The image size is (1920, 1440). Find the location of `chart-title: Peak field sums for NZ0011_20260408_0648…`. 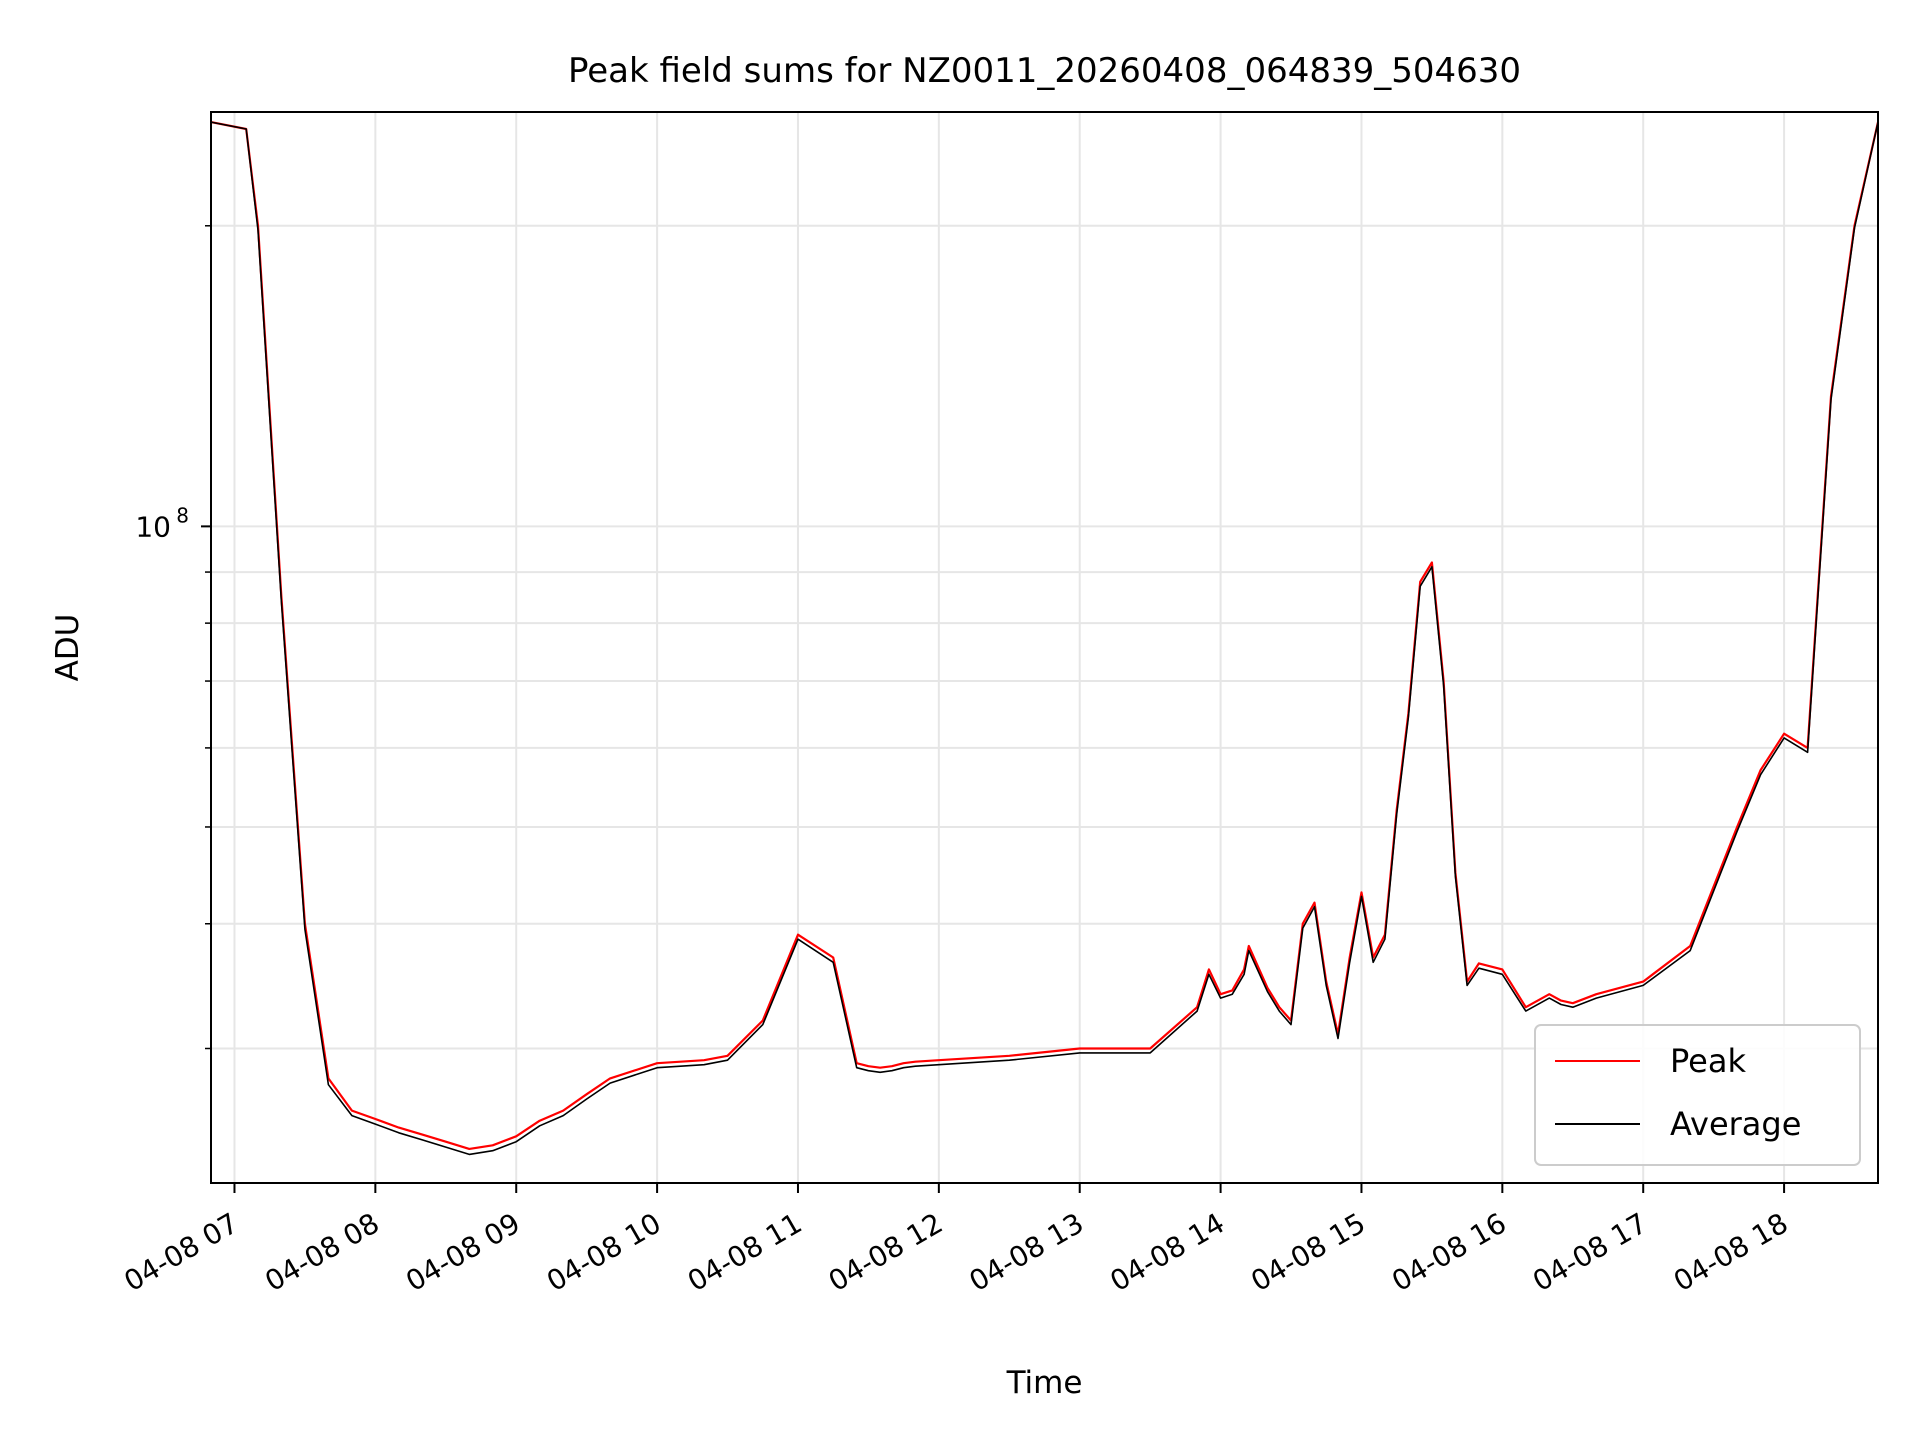

chart-title: Peak field sums for NZ0011_20260408_0648… is located at coordinates (1044, 71).